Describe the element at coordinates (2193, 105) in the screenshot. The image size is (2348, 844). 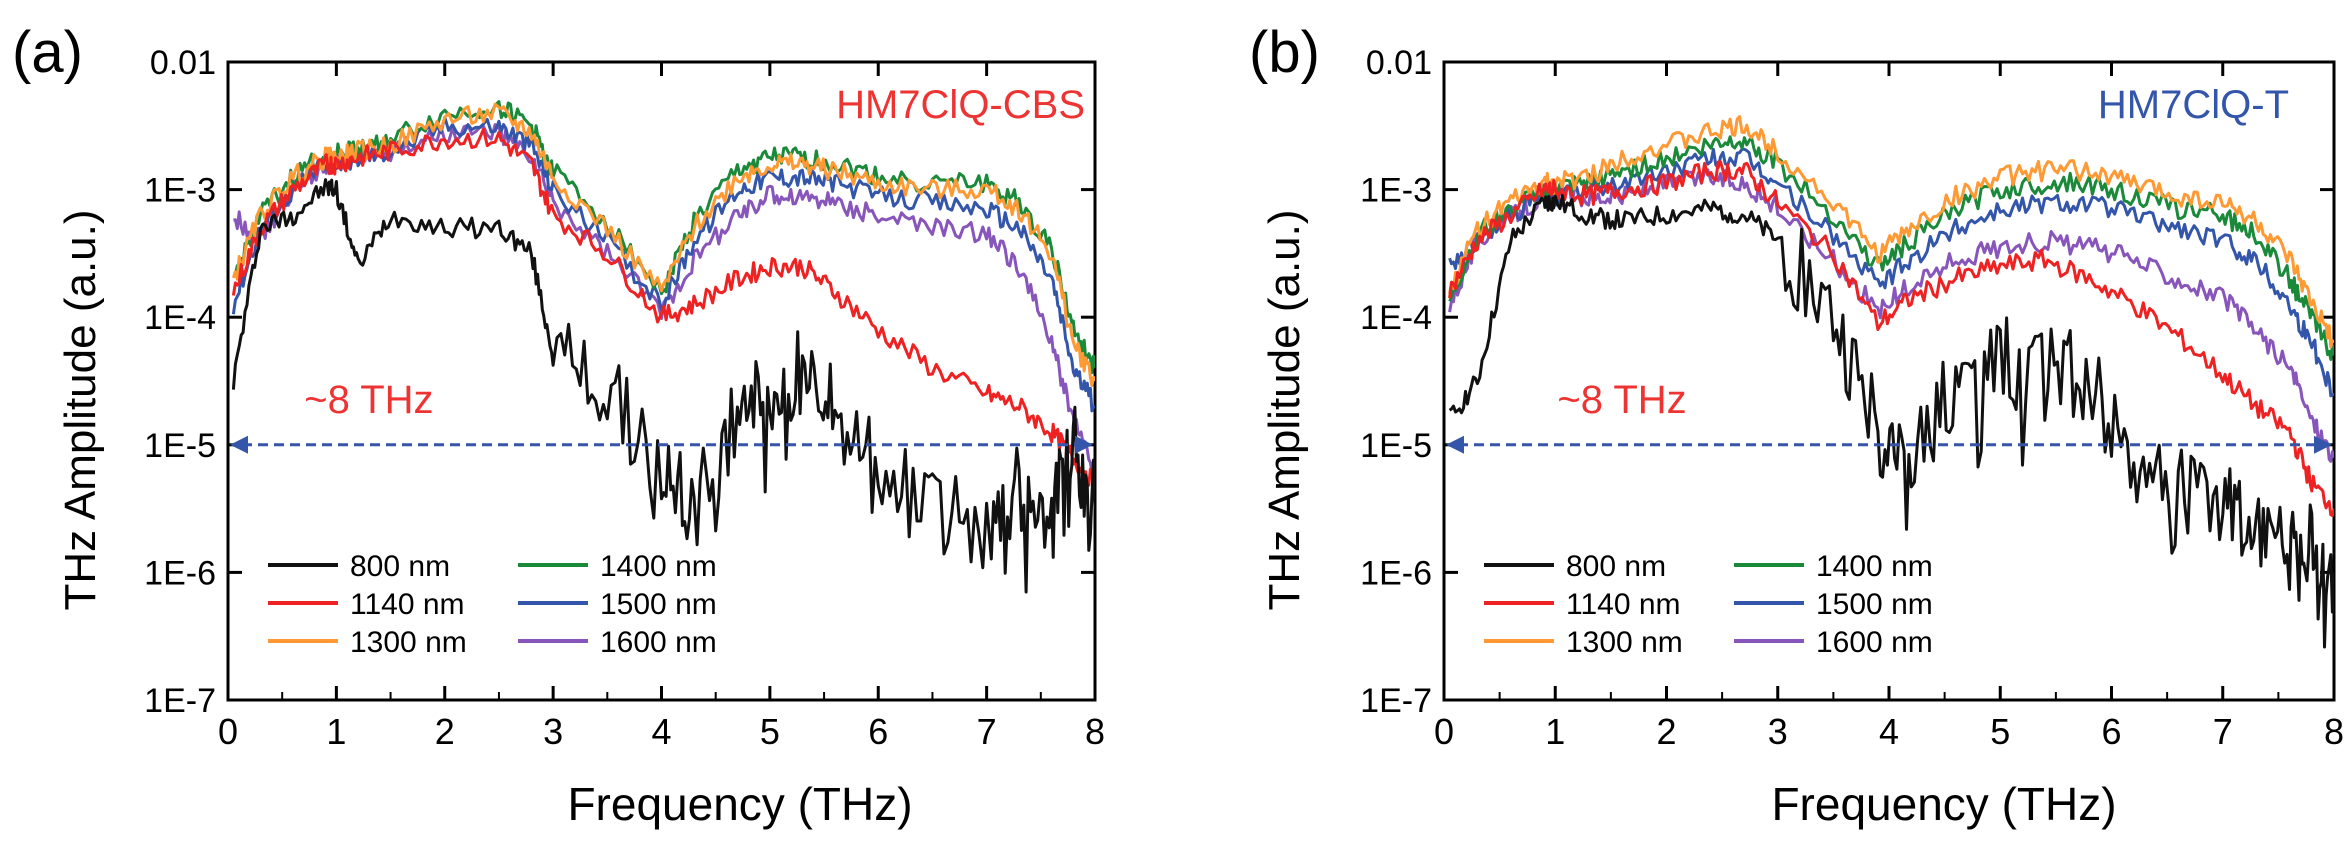
I see `chart-title: HM7ClQ-T` at that location.